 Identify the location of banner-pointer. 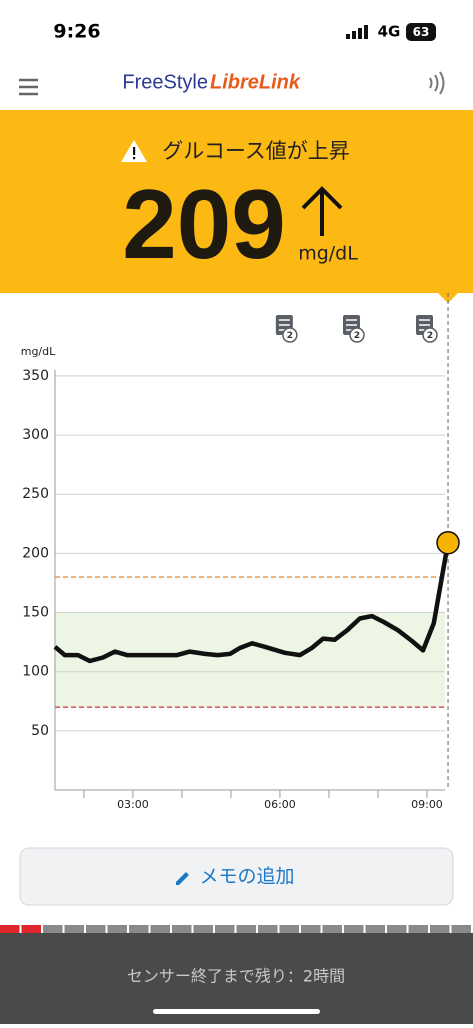
(448, 298).